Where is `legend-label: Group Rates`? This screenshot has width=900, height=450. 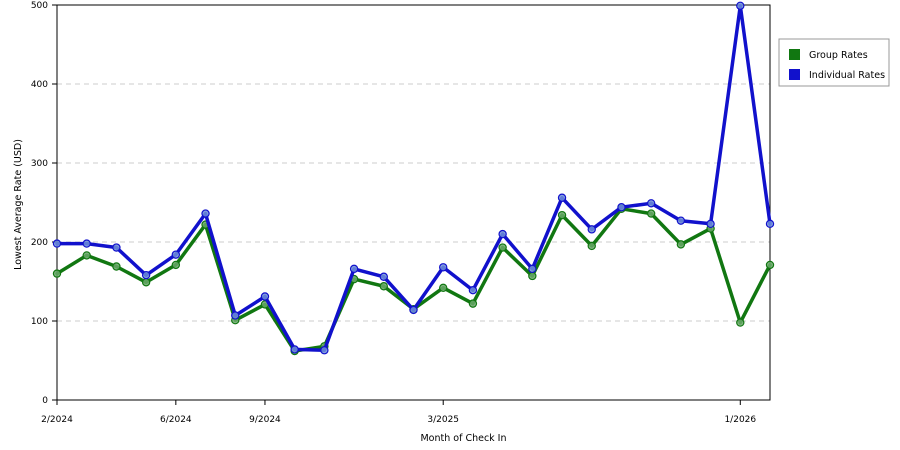
legend-label: Group Rates is located at coordinates (838, 55).